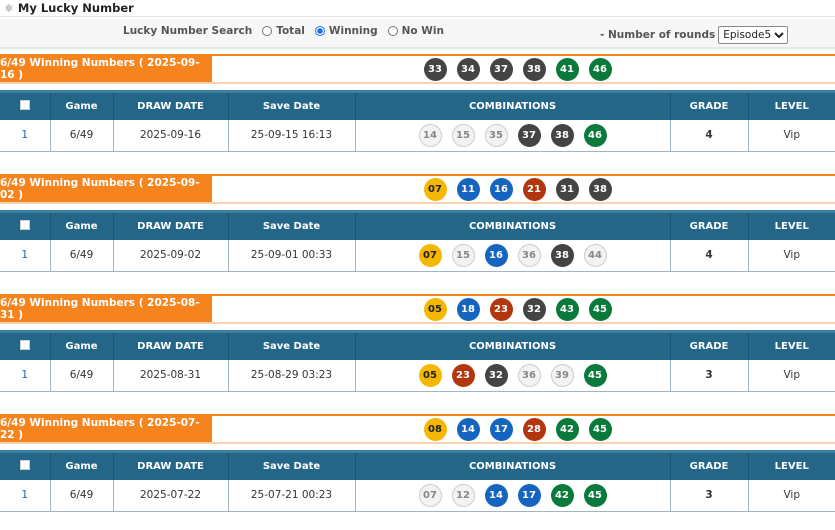 Image resolution: width=835 pixels, height=530 pixels. Describe the element at coordinates (501, 189) in the screenshot. I see `winning-ball: 16` at that location.